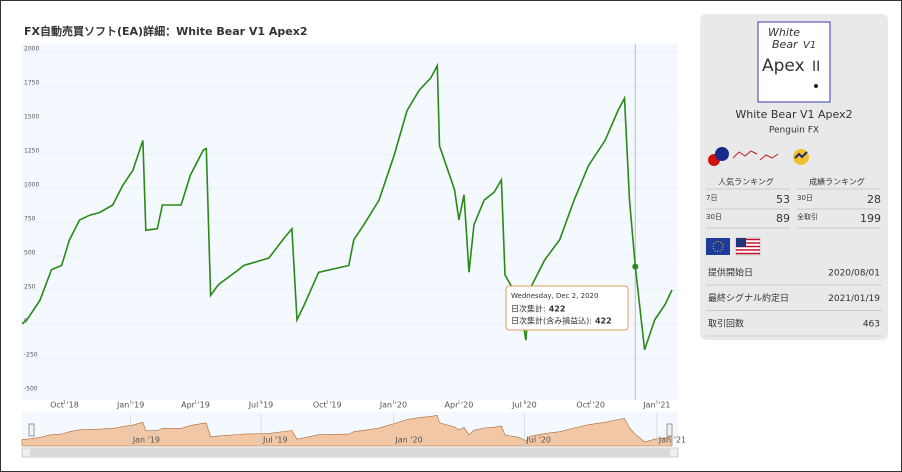 The height and width of the screenshot is (472, 902). I want to click on eu-flag, so click(718, 246).